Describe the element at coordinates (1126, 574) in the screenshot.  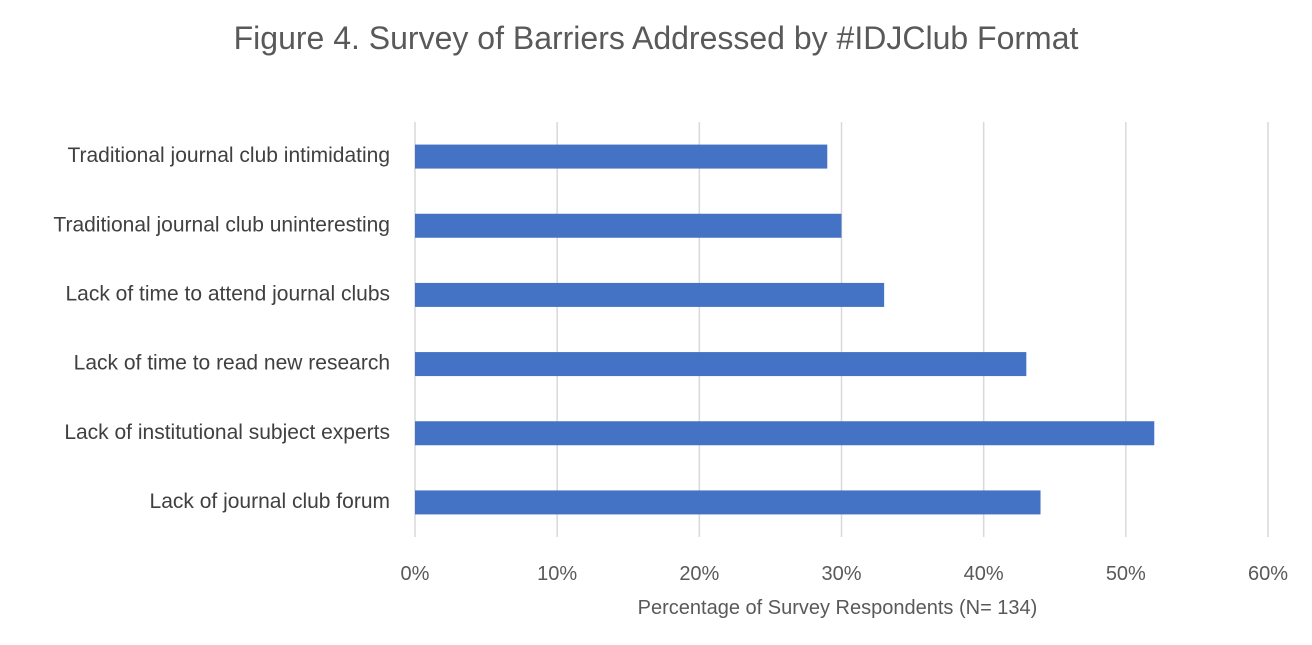
I see `x-tick-label: 50%` at that location.